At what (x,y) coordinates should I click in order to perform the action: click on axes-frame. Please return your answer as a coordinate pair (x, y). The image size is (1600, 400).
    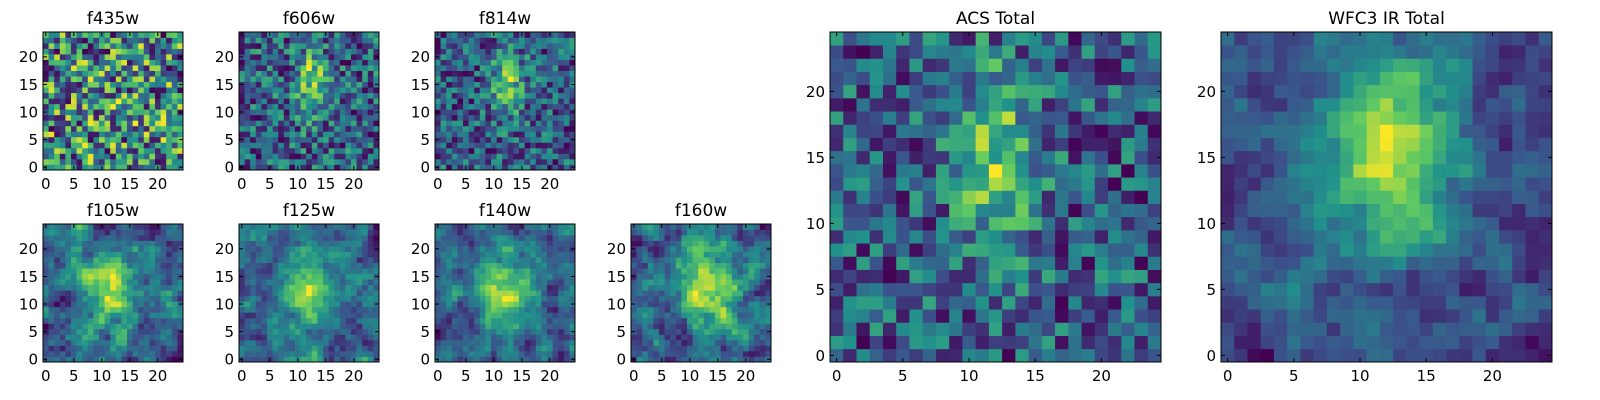
    Looking at the image, I should click on (309, 101).